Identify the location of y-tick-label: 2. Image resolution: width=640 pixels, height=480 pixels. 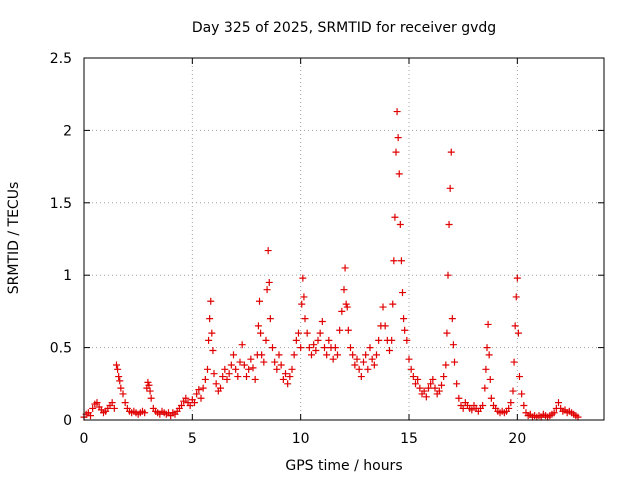
(67, 131).